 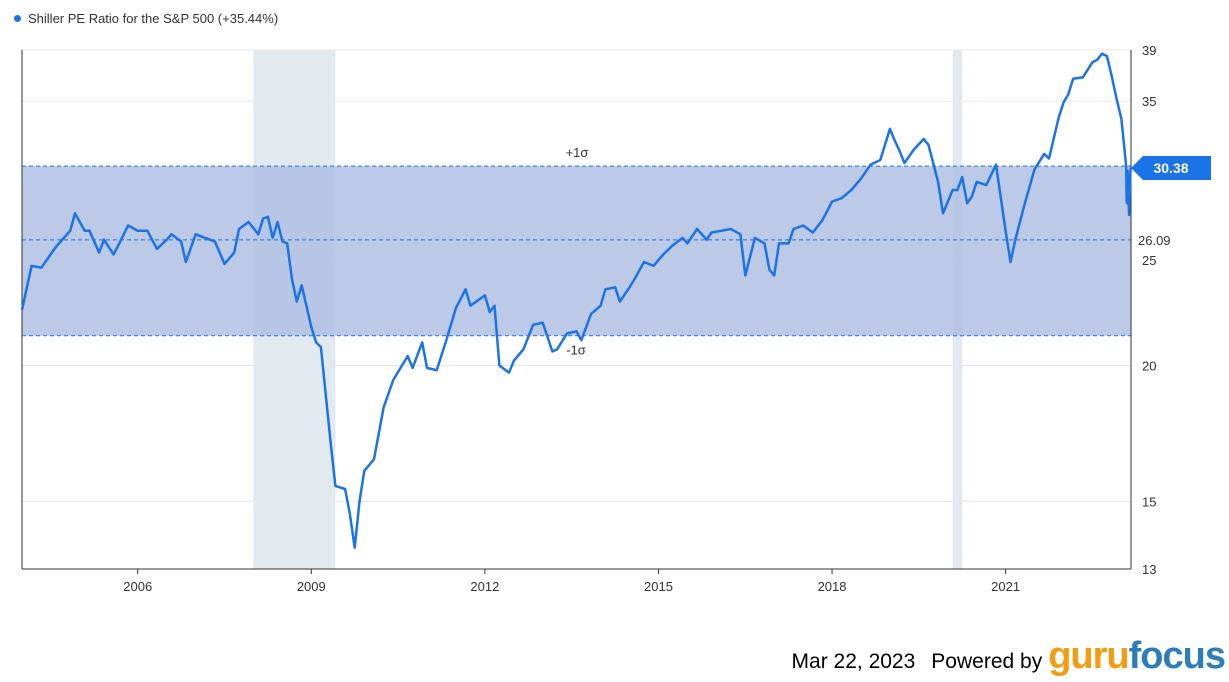 What do you see at coordinates (1149, 569) in the screenshot?
I see `y-tick-label-0: 13` at bounding box center [1149, 569].